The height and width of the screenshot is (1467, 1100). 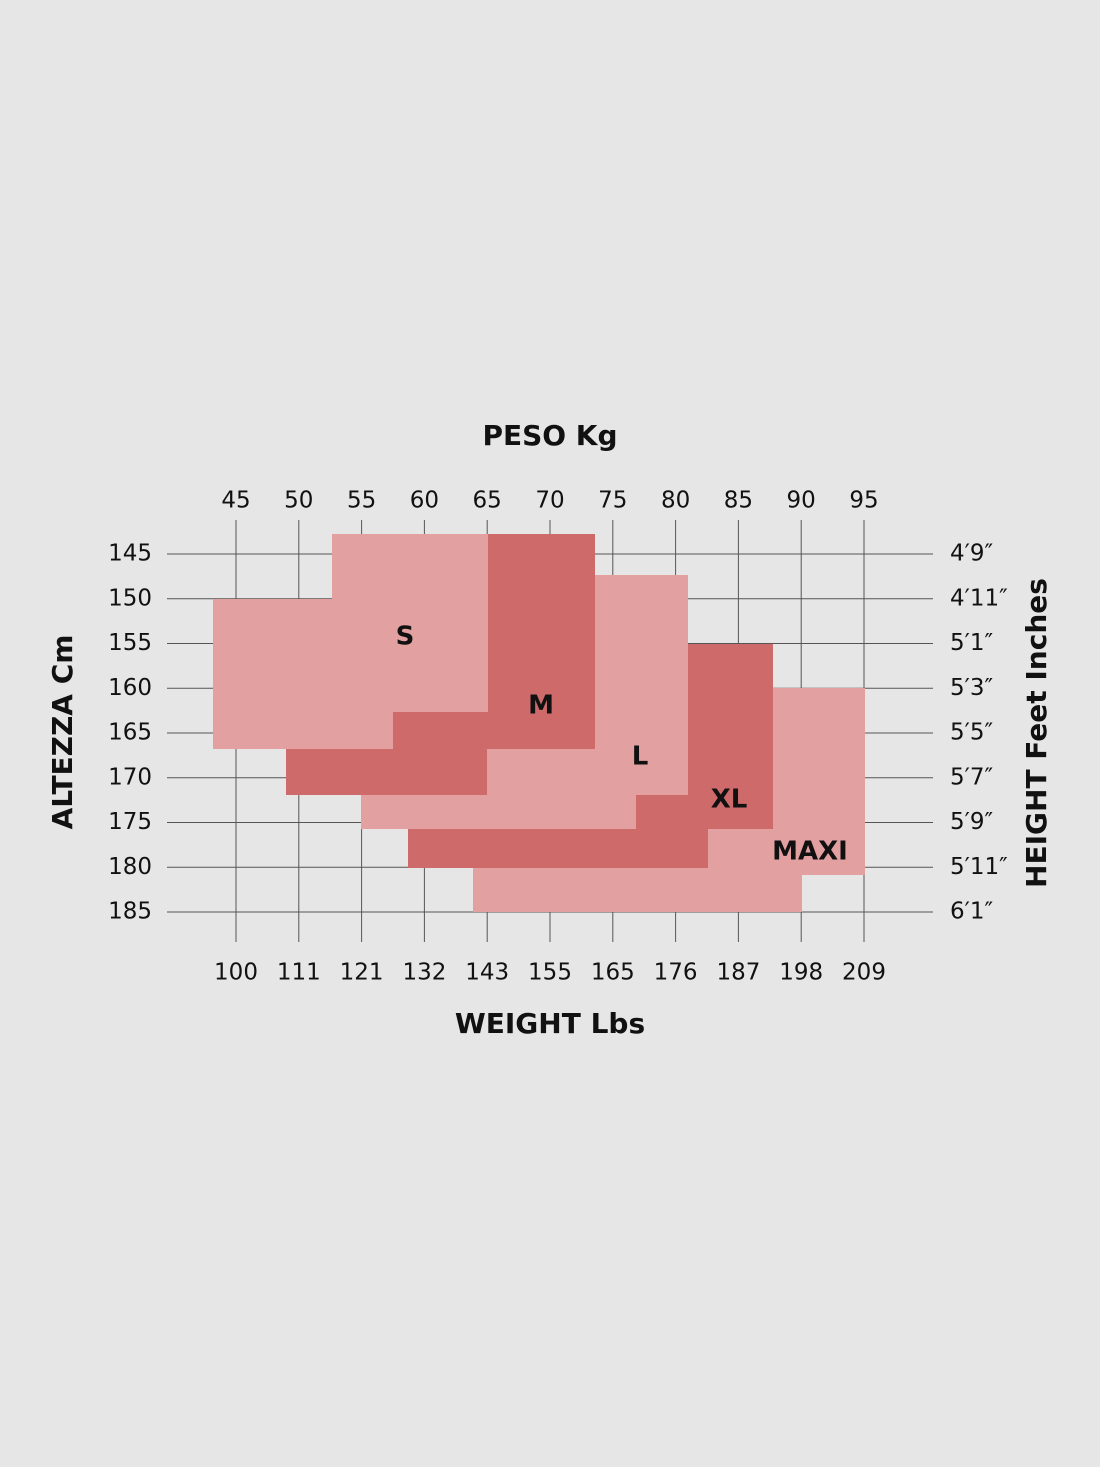 What do you see at coordinates (971, 688) in the screenshot?
I see `right-tick-label: 5′3″` at bounding box center [971, 688].